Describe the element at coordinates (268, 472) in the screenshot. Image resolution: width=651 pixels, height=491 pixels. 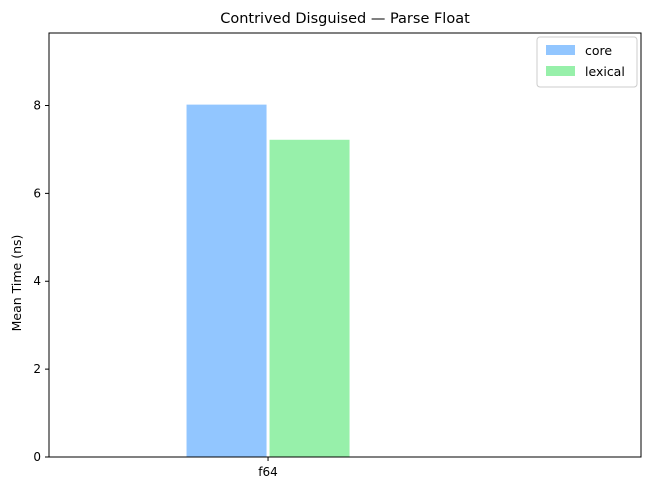
I see `x-tick-label: f64` at that location.